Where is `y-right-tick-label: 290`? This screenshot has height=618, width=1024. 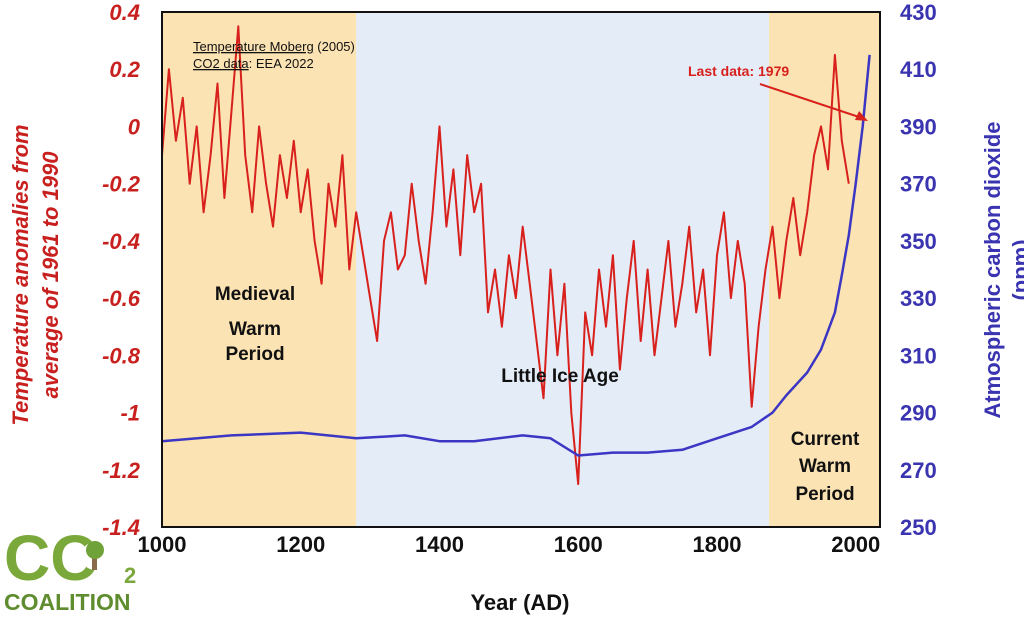 y-right-tick-label: 290 is located at coordinates (918, 413).